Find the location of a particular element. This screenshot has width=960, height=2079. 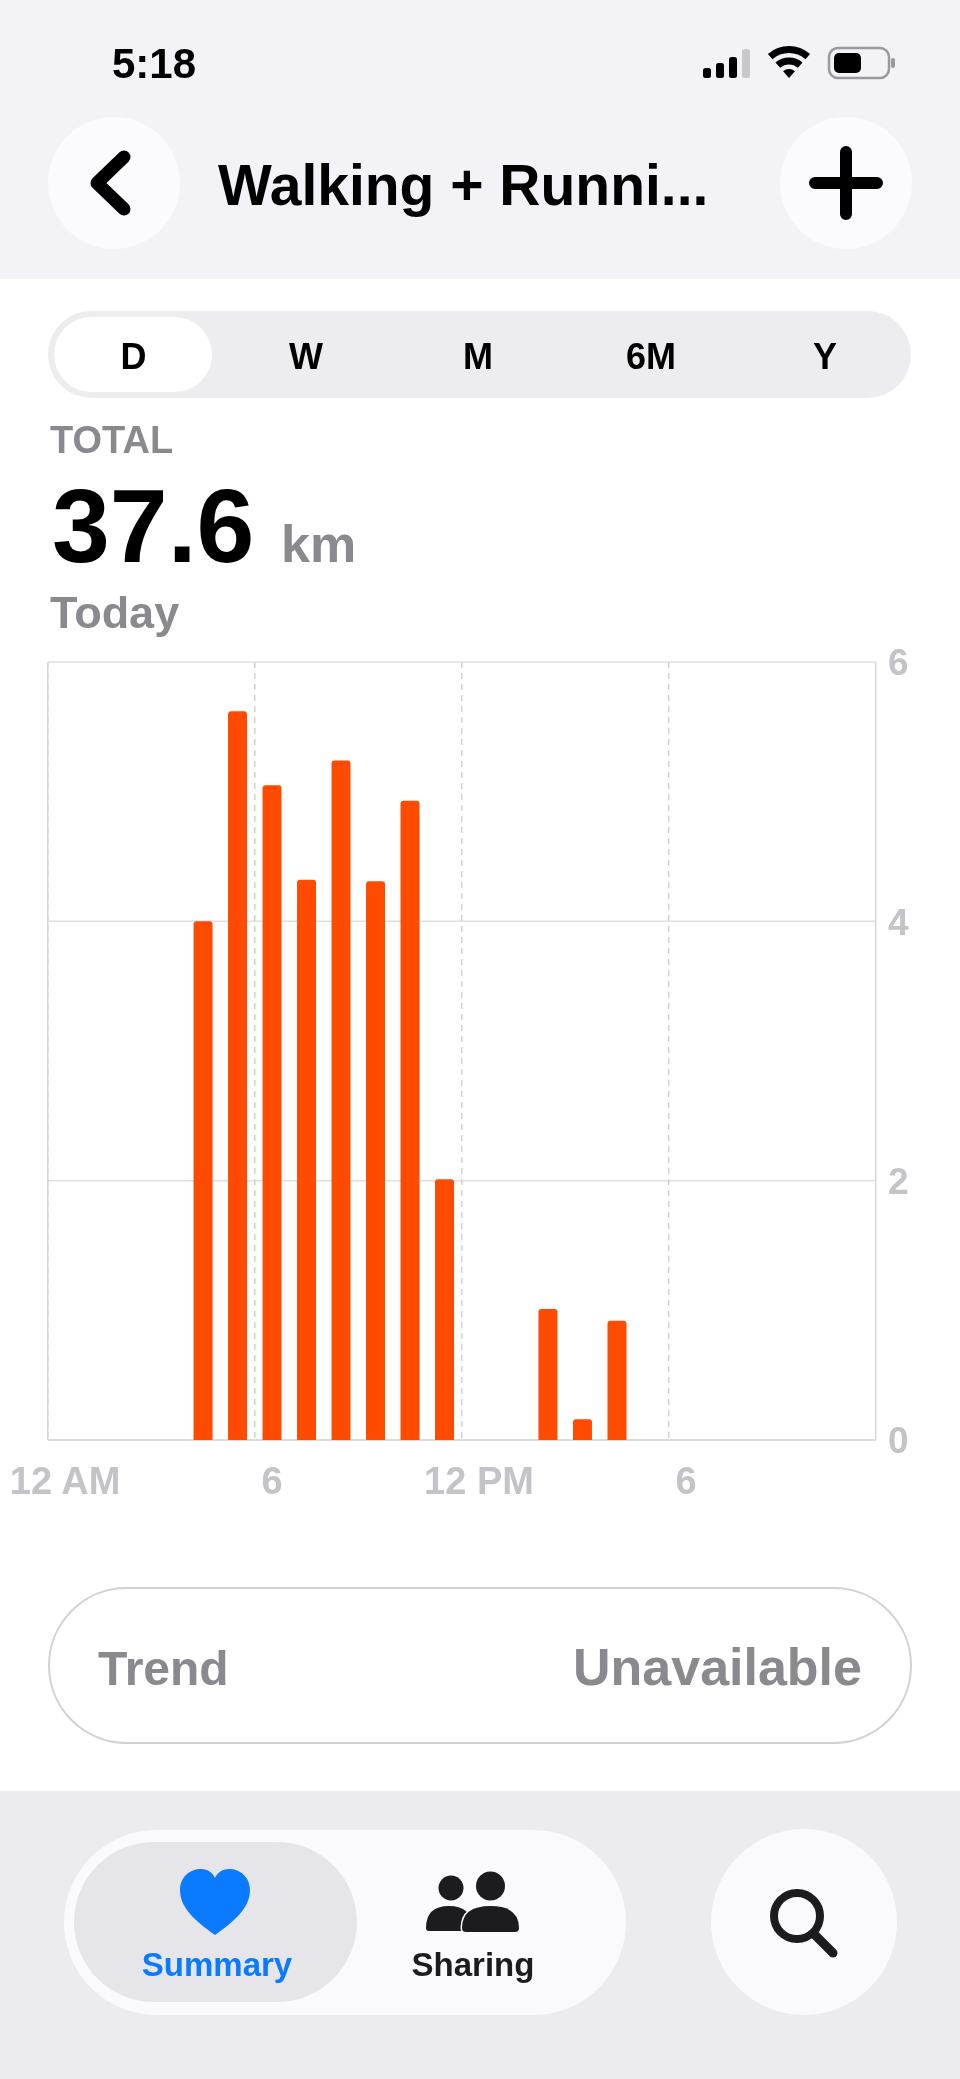

y-tick-label: 2 is located at coordinates (898, 1181).